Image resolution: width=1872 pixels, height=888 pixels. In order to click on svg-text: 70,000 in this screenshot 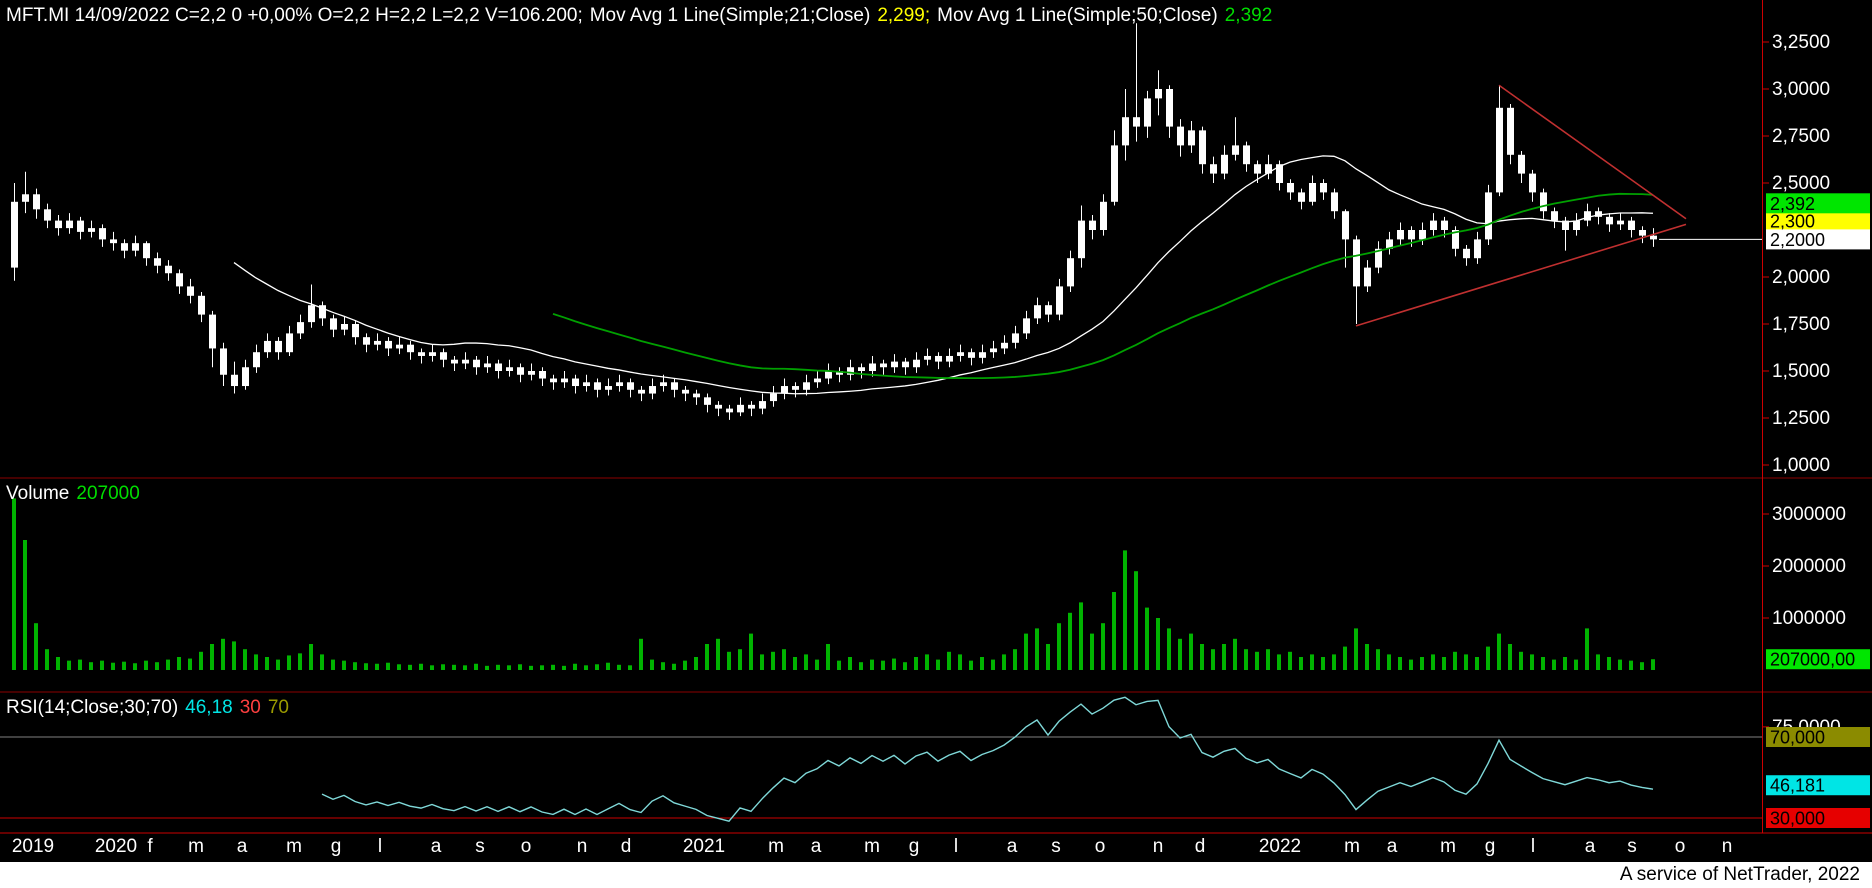, I will do `click(1797, 738)`.